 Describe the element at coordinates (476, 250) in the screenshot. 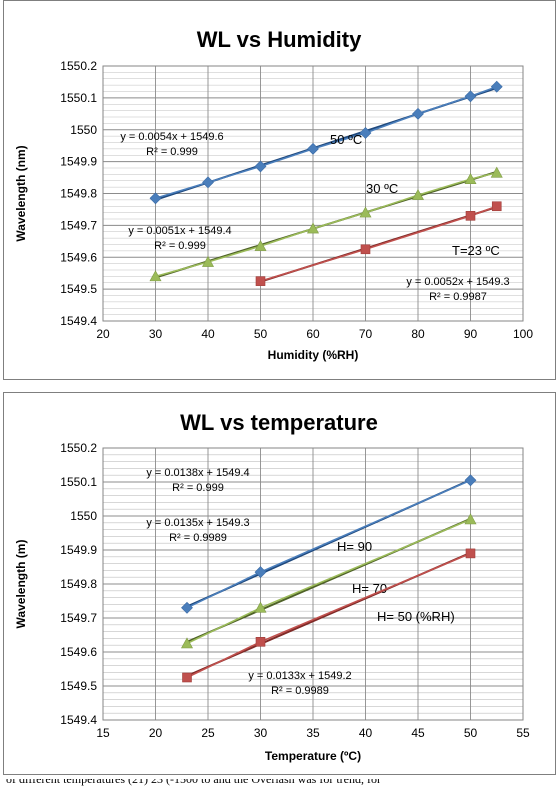

I see `series-label: T=23 ºC` at that location.